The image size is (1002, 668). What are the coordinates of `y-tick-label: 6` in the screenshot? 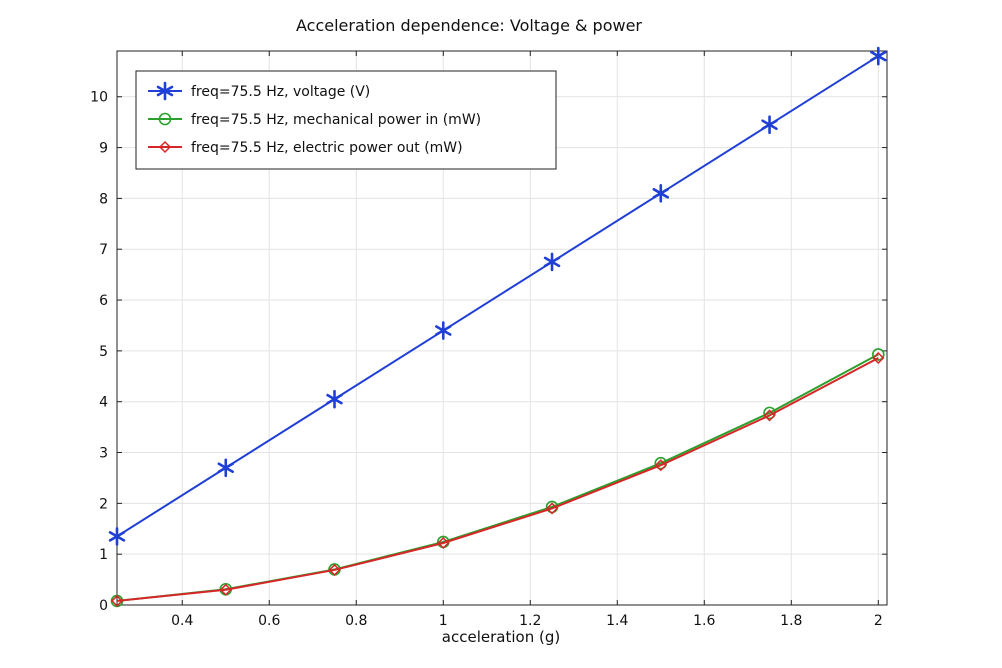 It's located at (103, 301).